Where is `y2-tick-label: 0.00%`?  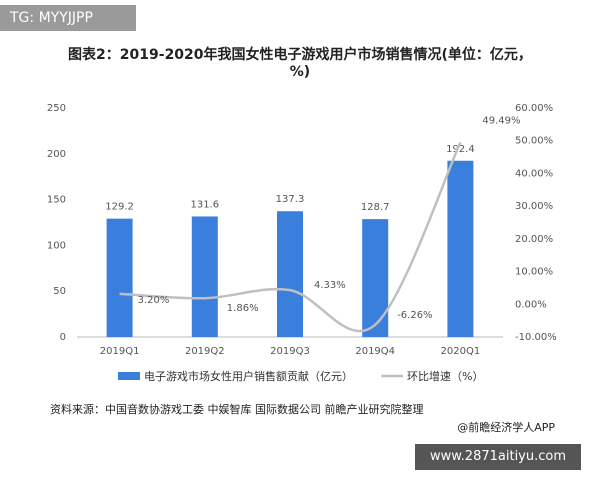
y2-tick-label: 0.00% is located at coordinates (531, 304).